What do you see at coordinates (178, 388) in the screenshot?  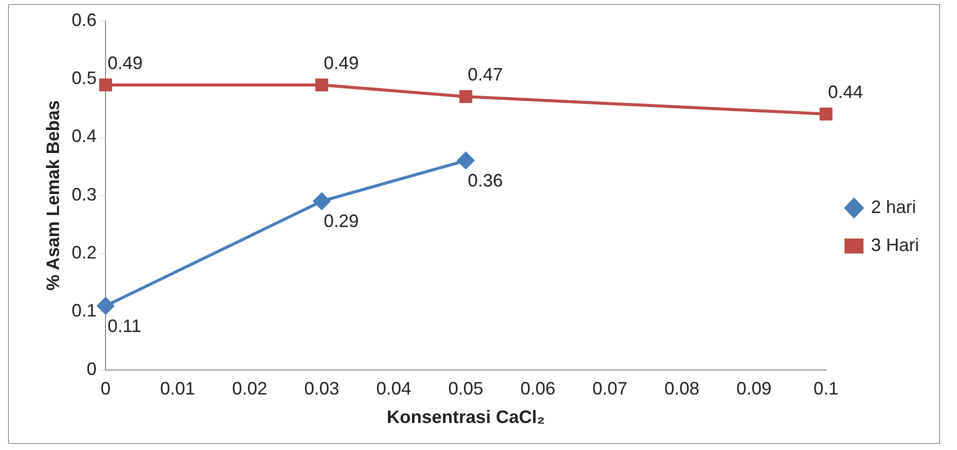 I see `x-tick-label: 0.01` at bounding box center [178, 388].